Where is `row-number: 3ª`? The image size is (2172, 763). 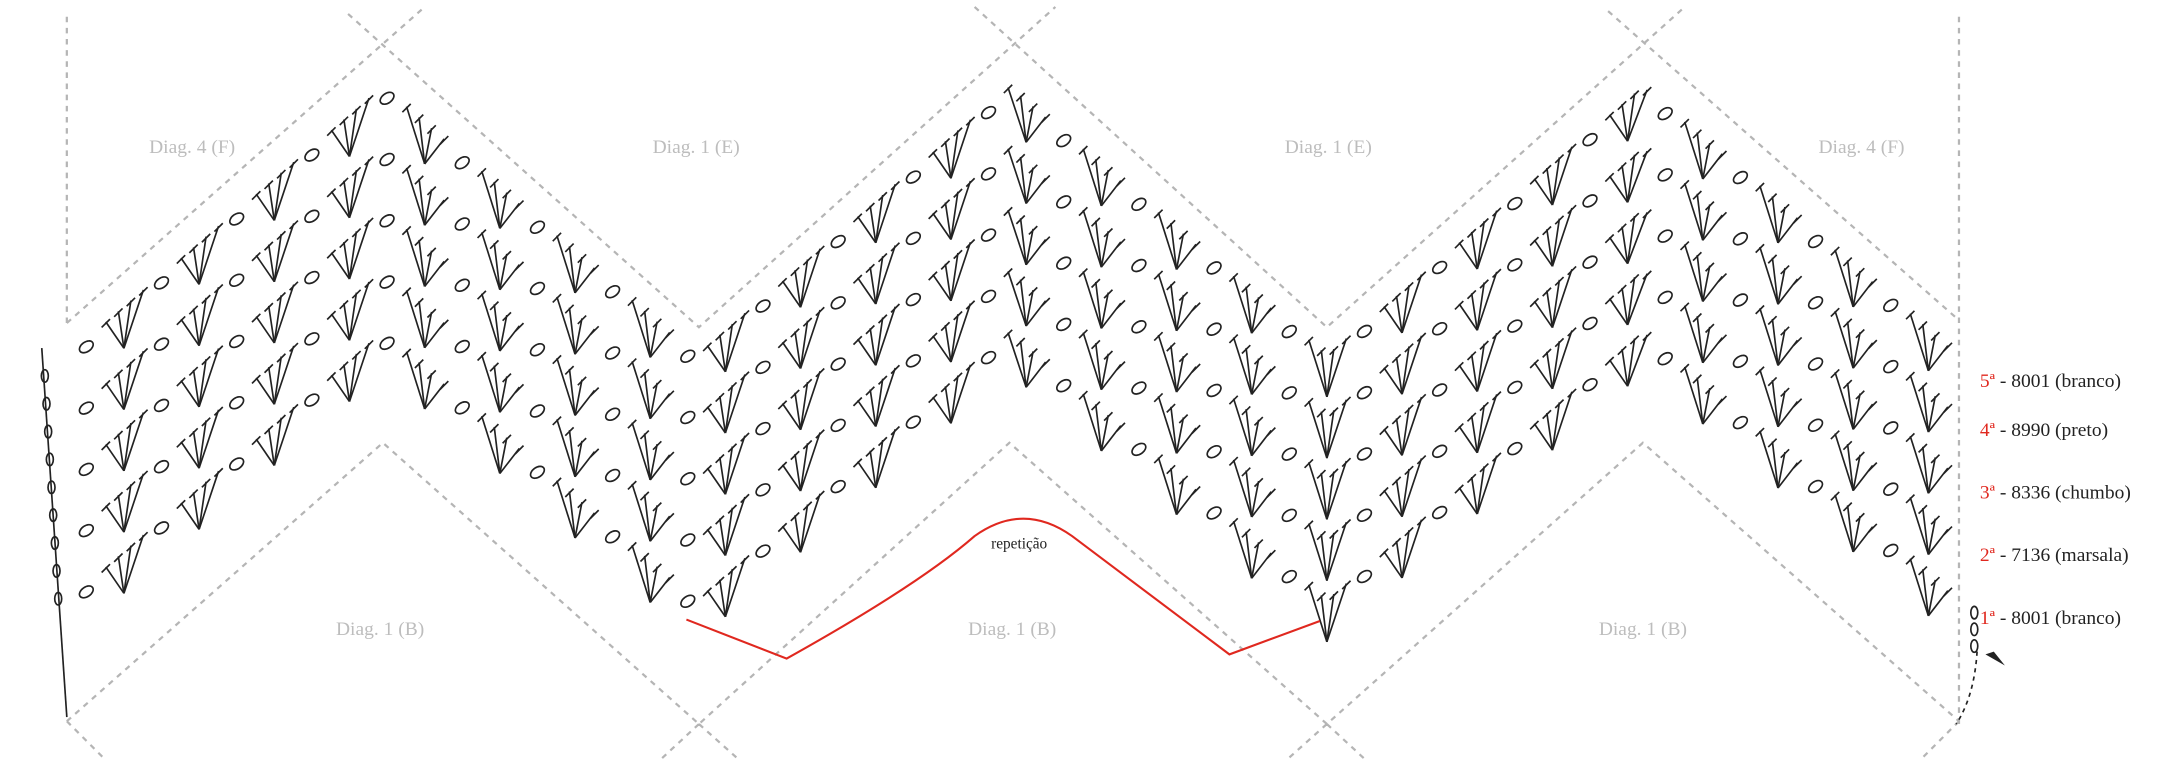
row-number: 3ª is located at coordinates (1988, 492).